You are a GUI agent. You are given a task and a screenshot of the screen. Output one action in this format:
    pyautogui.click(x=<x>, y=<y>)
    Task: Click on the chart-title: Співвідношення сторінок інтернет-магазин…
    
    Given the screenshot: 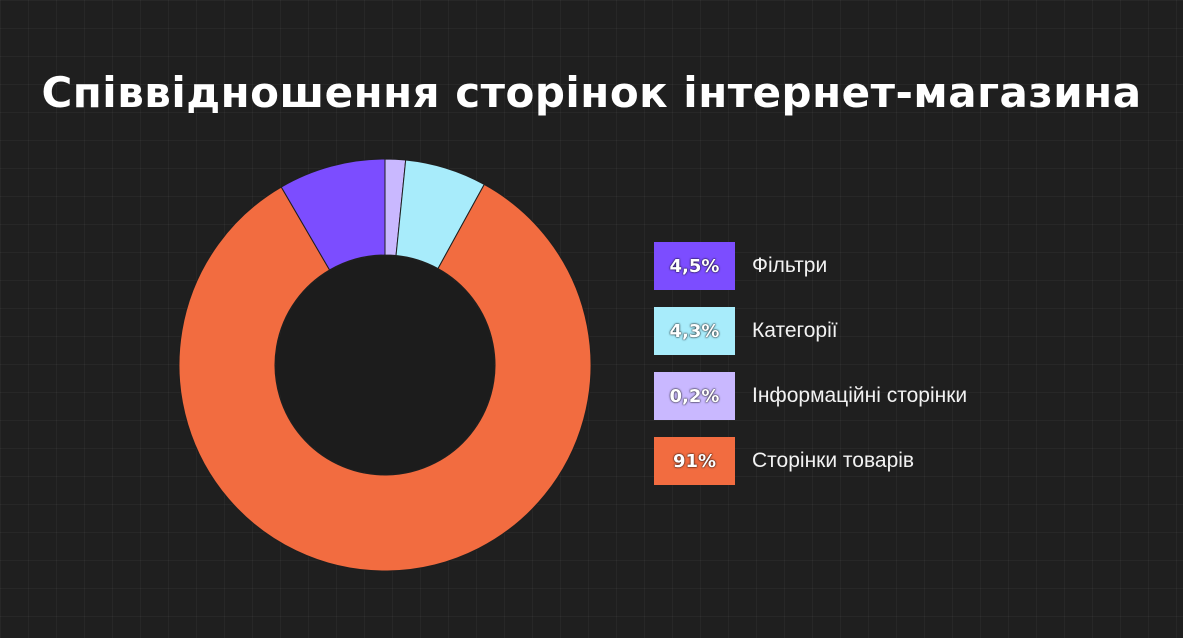 What is the action you would take?
    pyautogui.click(x=591, y=92)
    